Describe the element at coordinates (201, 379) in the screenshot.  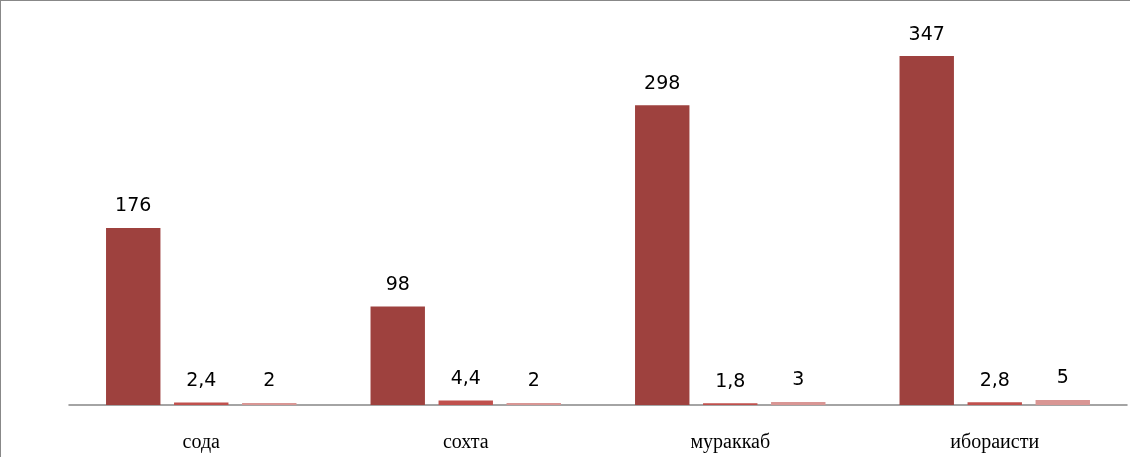
I see `data-label: 2,4` at that location.